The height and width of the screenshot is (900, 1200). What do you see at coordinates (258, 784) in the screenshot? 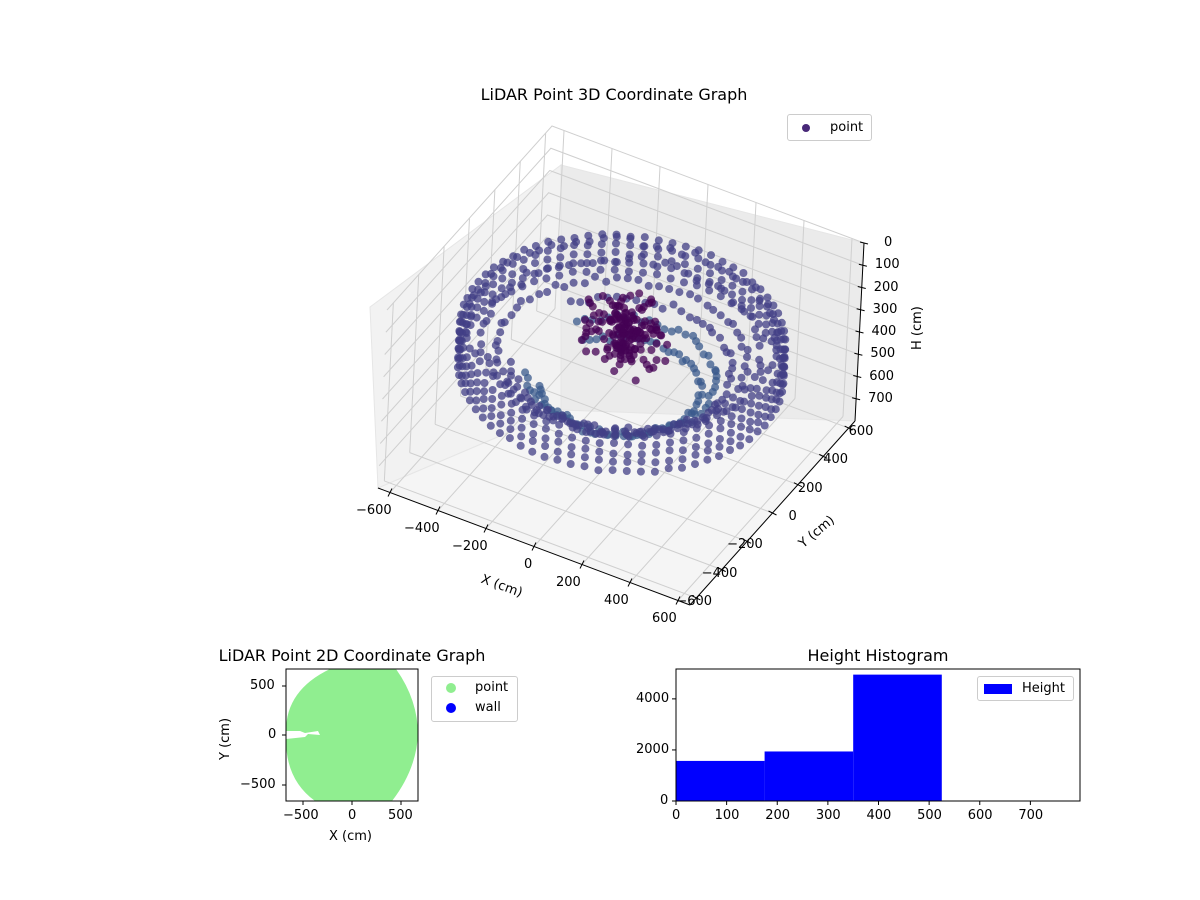
I see `y-tick-2d: −500` at bounding box center [258, 784].